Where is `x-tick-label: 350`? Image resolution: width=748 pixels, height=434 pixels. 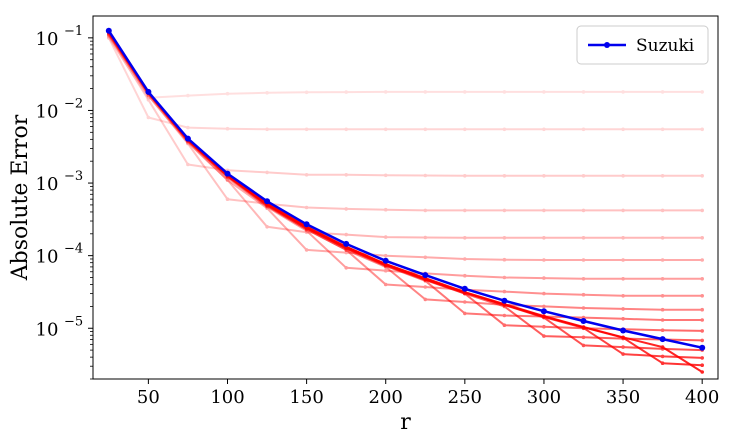 x-tick-label: 350 is located at coordinates (623, 397).